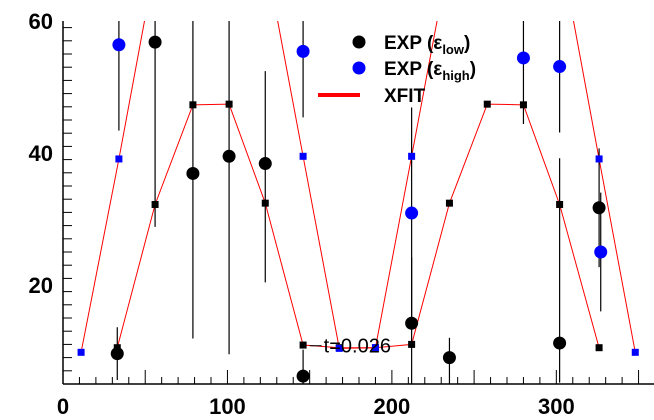 Image resolution: width=654 pixels, height=420 pixels. Describe the element at coordinates (427, 45) in the screenshot. I see `legend-label-exp_low: EXP (εlow)` at that location.